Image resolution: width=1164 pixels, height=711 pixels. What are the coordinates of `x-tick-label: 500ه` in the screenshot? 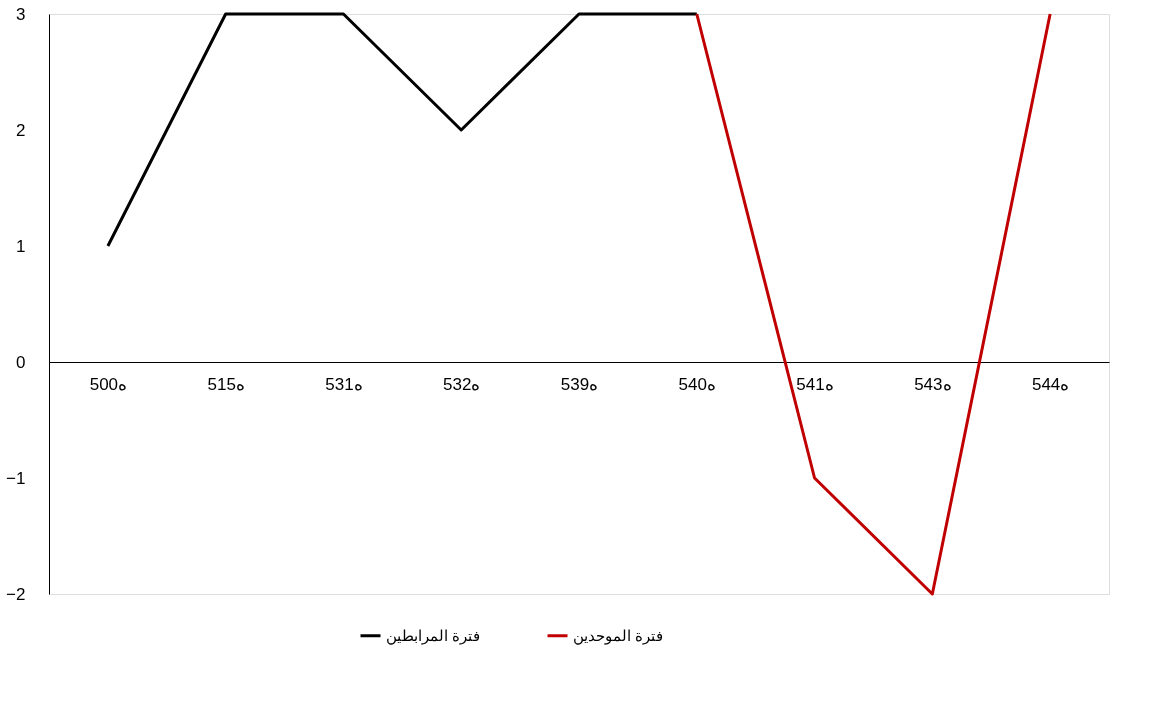 It's located at (108, 384).